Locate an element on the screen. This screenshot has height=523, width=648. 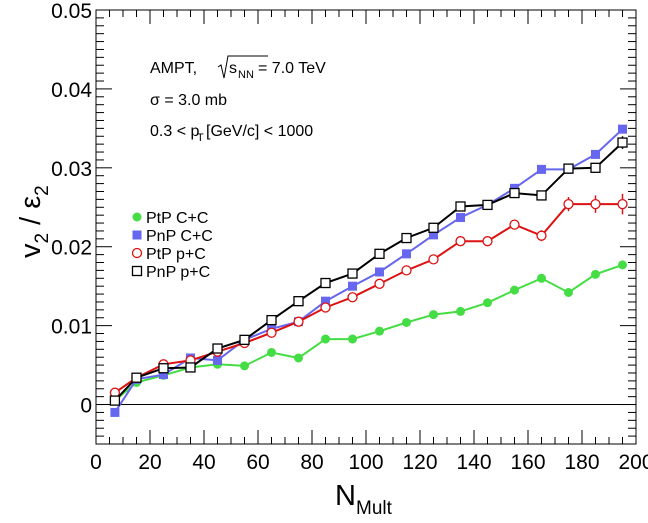
x-axis-title-main: N is located at coordinates (345, 496).